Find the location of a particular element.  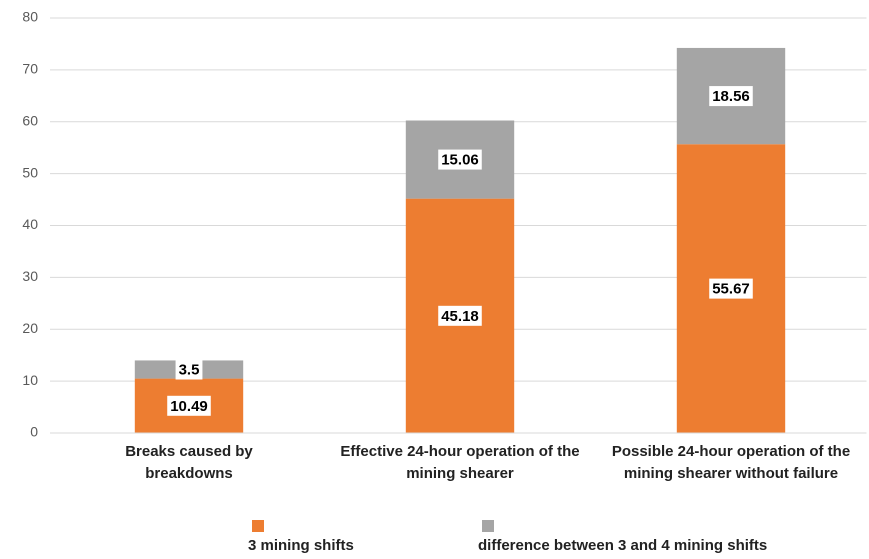

y-tick-label: 50 is located at coordinates (30, 172).